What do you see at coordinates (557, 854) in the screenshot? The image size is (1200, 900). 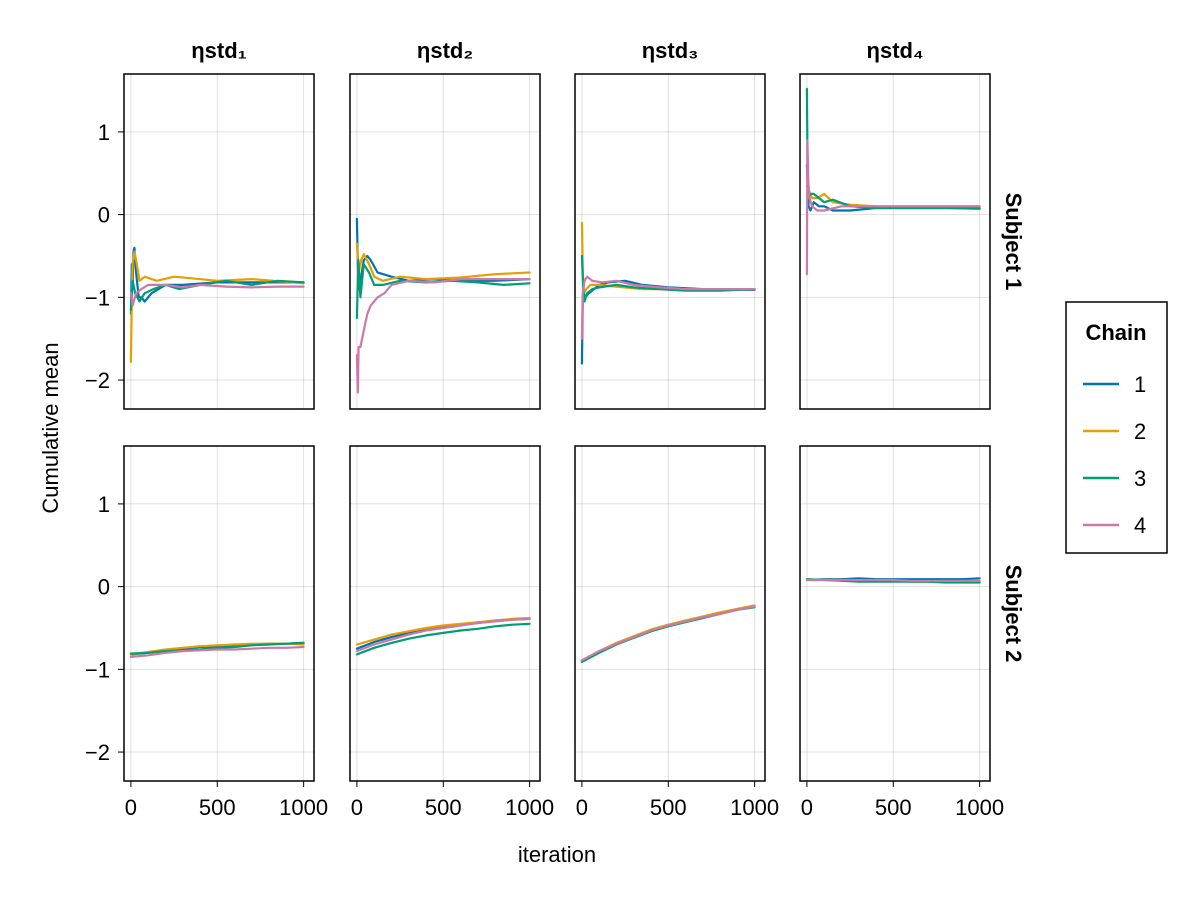 I see `x-axis-label: iteration` at bounding box center [557, 854].